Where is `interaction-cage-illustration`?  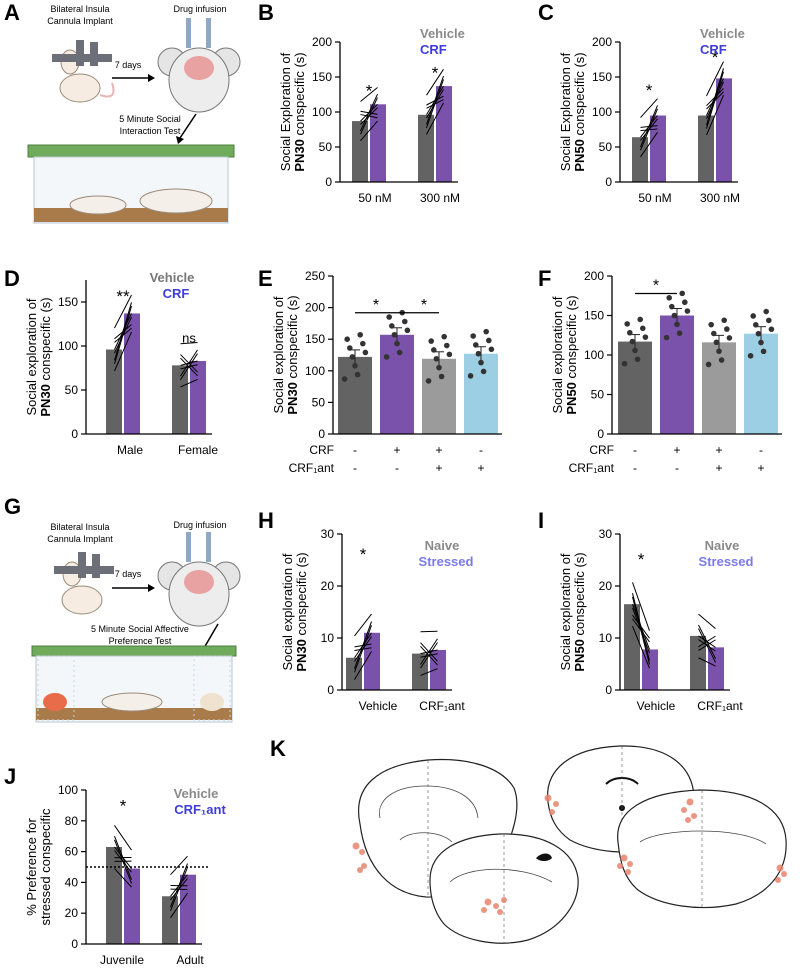
interaction-cage-illustration is located at coordinates (131, 184).